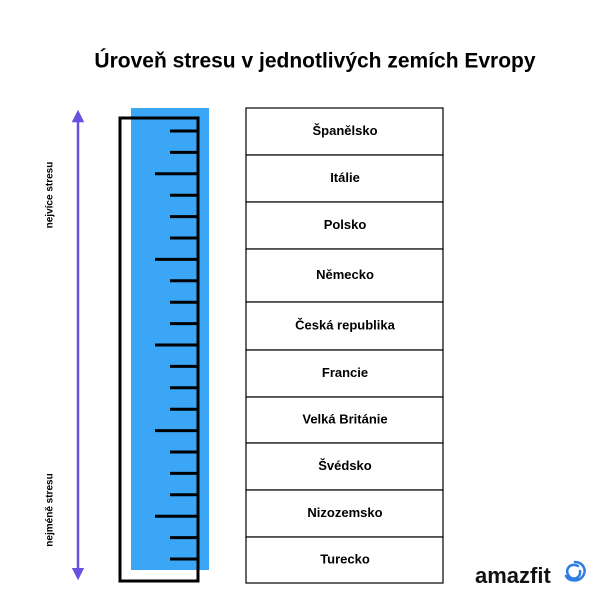 The image size is (600, 605). Describe the element at coordinates (513, 575) in the screenshot. I see `brand-logo: amazfit` at that location.